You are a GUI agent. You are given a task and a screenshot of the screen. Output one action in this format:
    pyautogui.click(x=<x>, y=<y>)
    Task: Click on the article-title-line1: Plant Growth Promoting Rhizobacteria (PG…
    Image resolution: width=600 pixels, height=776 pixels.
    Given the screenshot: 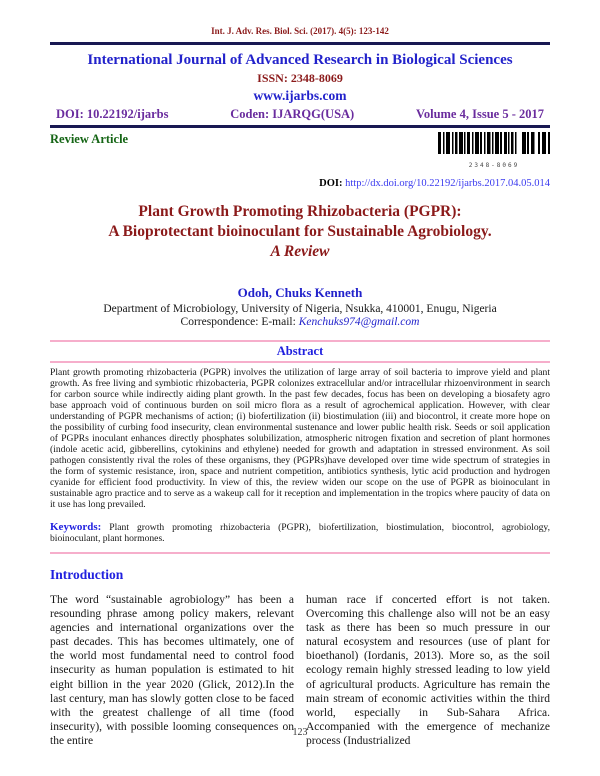 What is the action you would take?
    pyautogui.click(x=300, y=211)
    